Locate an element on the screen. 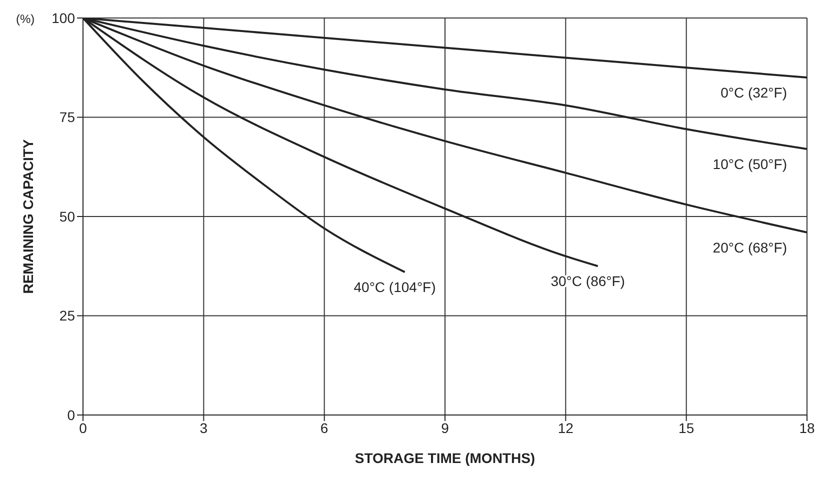 This screenshot has height=483, width=827. y-tick-label: 100 is located at coordinates (64, 18).